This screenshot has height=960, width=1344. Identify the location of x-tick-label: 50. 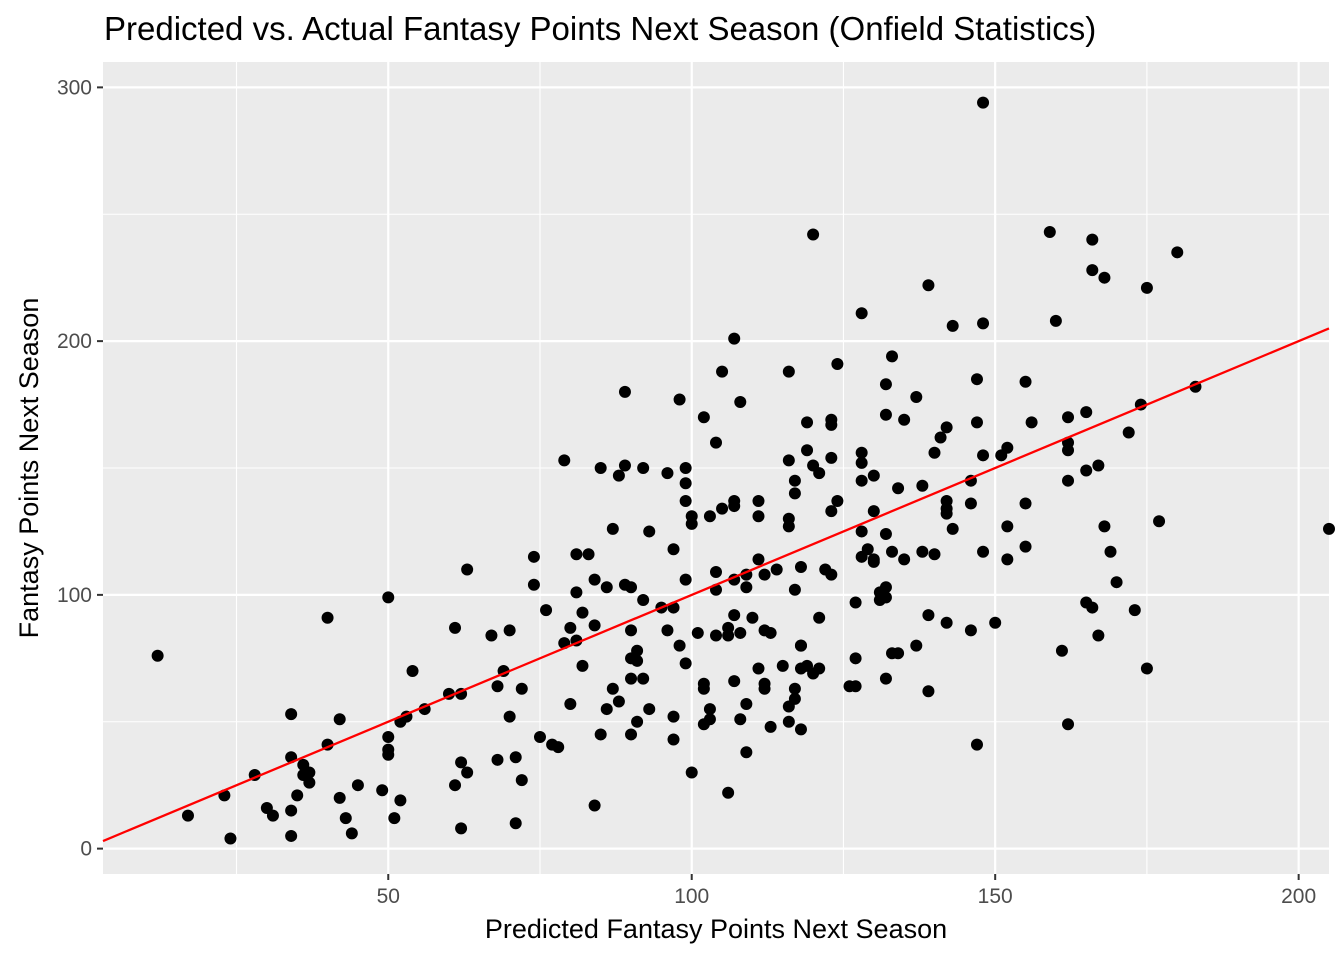
(388, 896).